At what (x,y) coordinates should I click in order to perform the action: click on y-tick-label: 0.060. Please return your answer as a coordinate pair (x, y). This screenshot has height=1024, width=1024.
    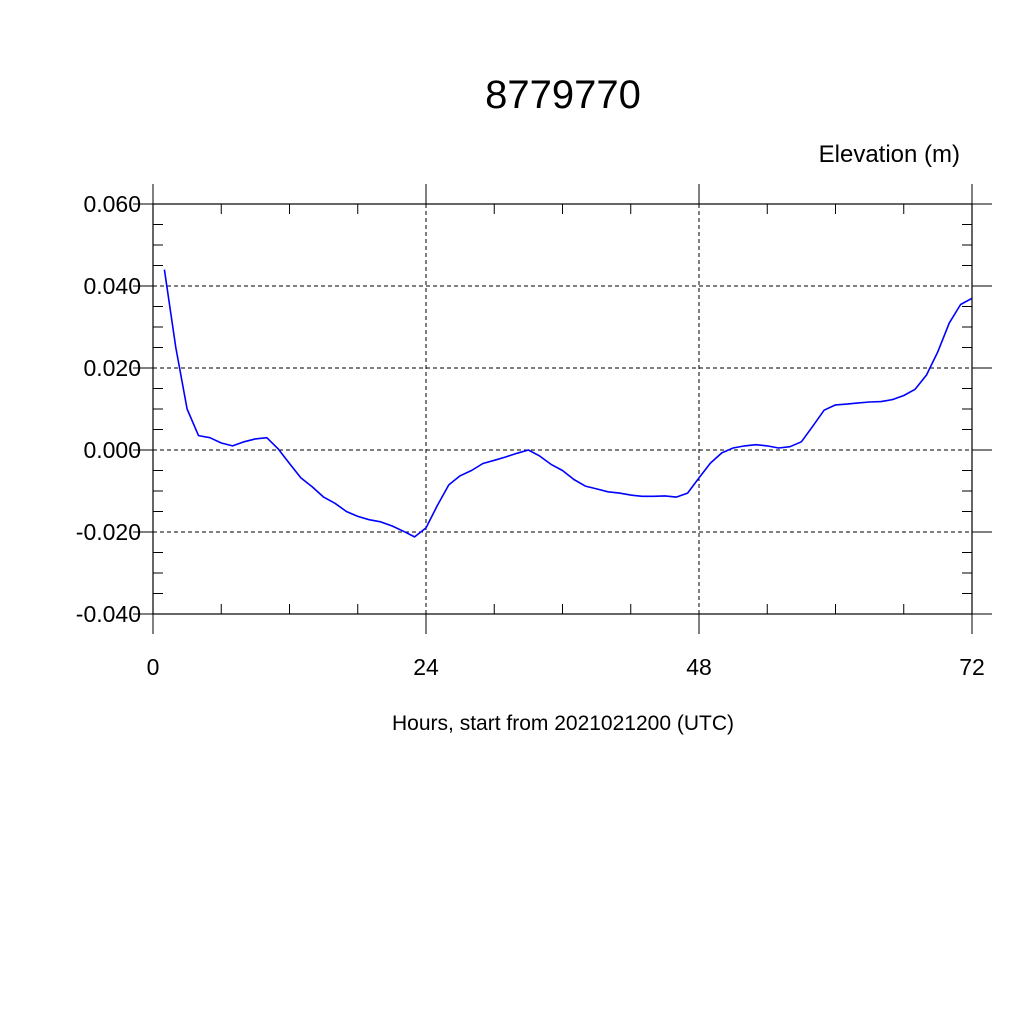
    Looking at the image, I should click on (112, 204).